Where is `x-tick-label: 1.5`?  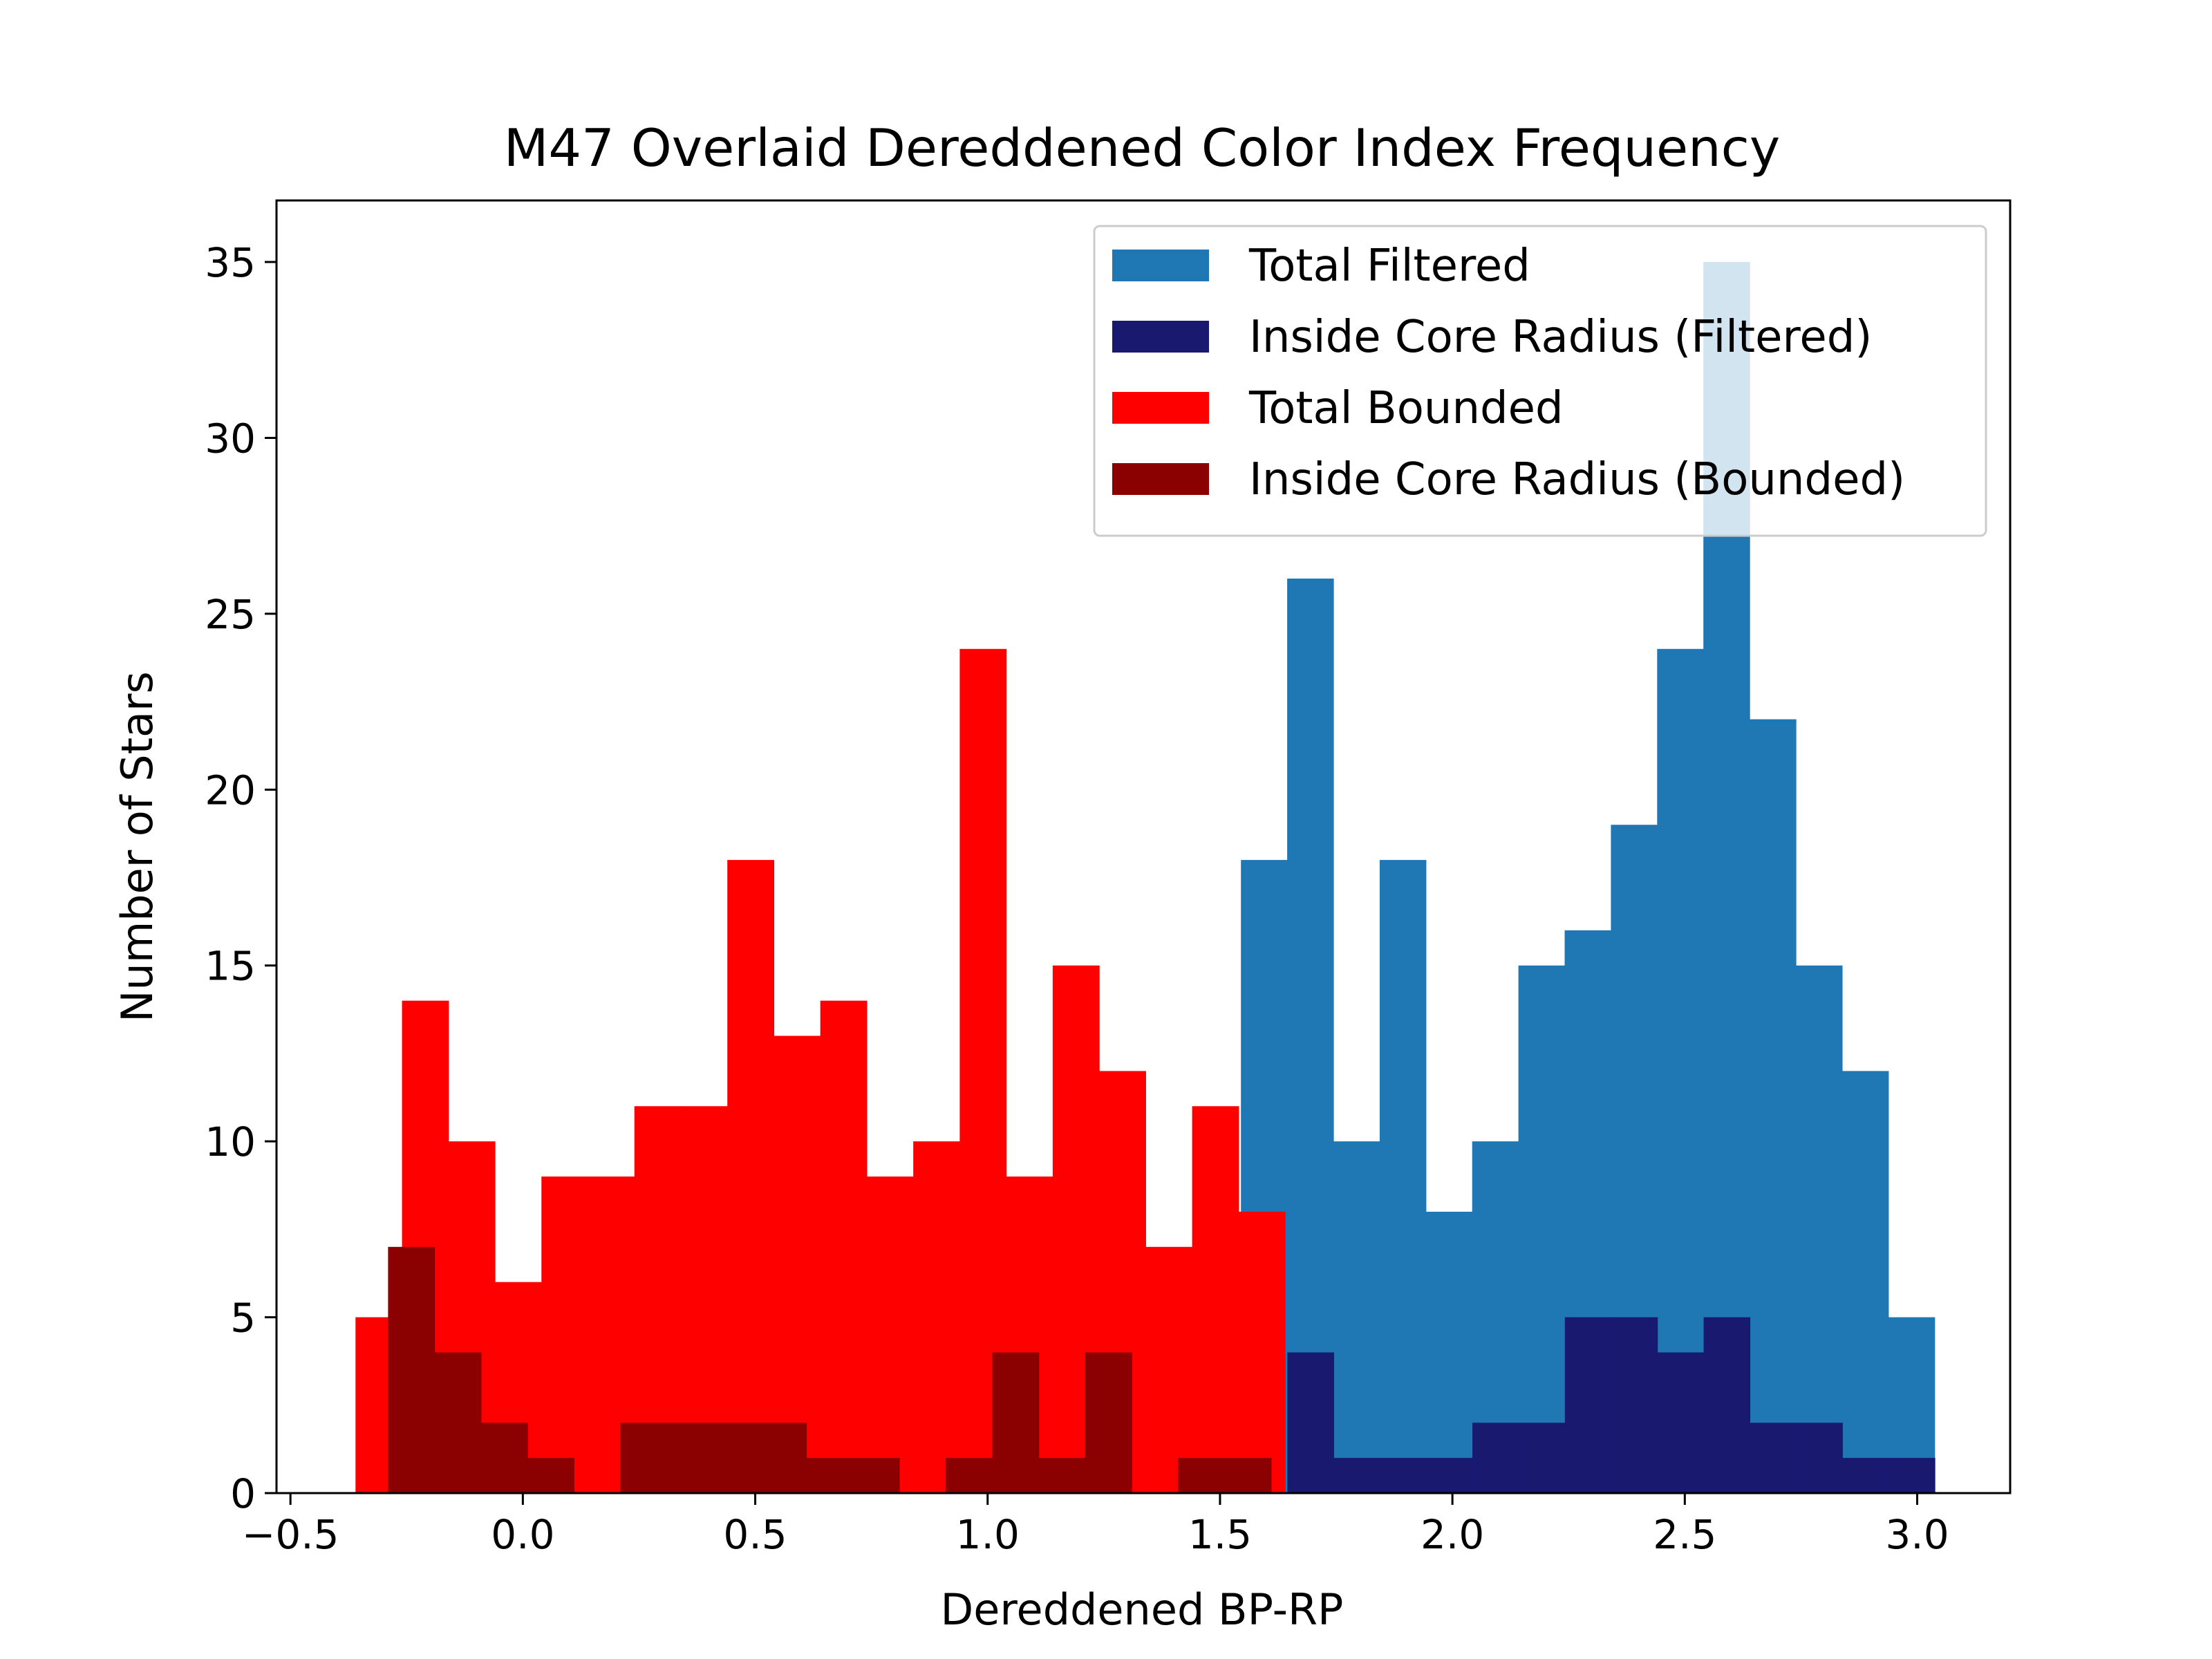 x-tick-label: 1.5 is located at coordinates (1220, 1535).